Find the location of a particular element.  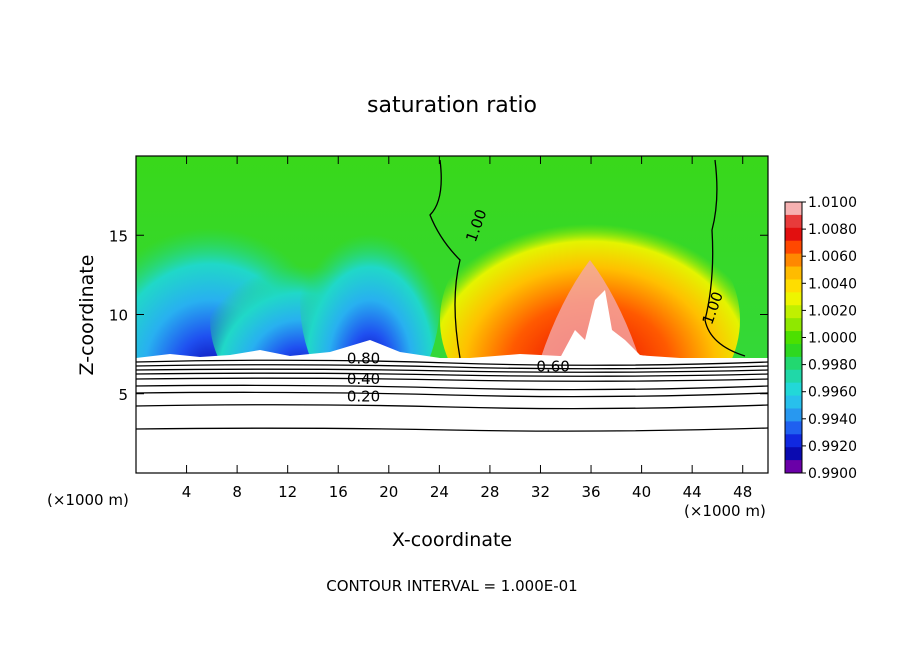

colorbar-label: 1.0040 is located at coordinates (832, 284).